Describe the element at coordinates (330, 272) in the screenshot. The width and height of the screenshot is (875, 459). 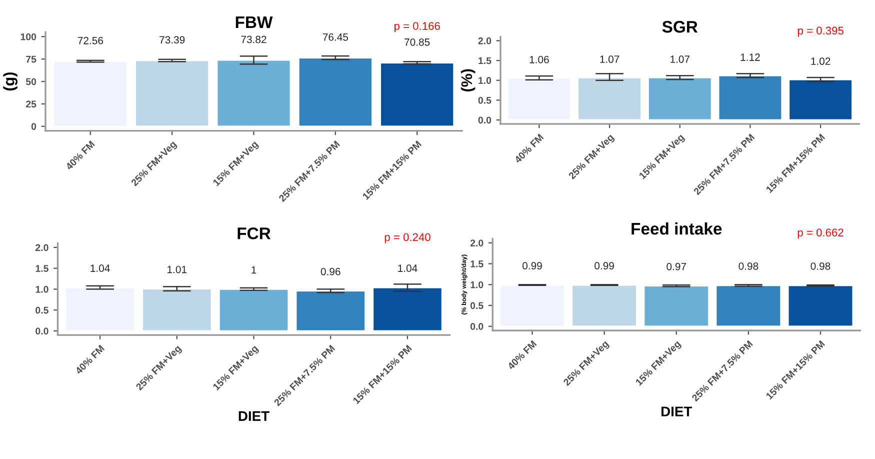
I see `data-label: 0.96` at that location.